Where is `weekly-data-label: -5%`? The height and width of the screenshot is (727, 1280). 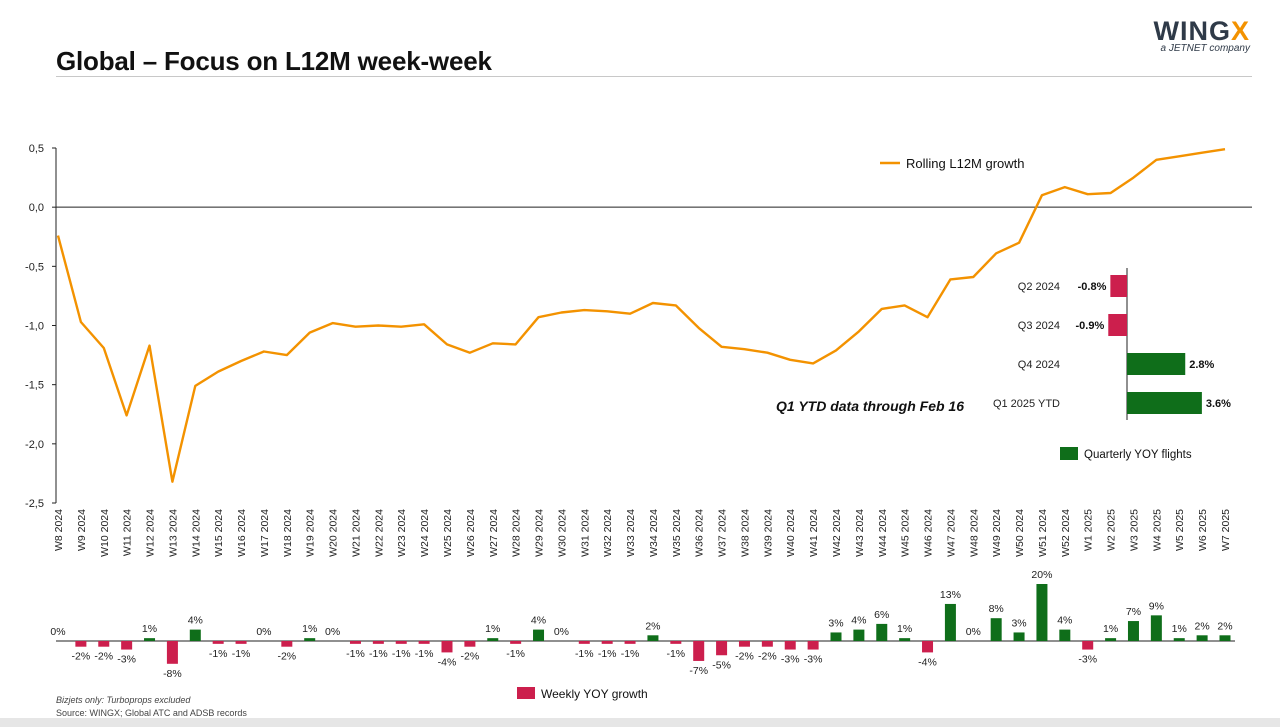 weekly-data-label: -5% is located at coordinates (721, 665).